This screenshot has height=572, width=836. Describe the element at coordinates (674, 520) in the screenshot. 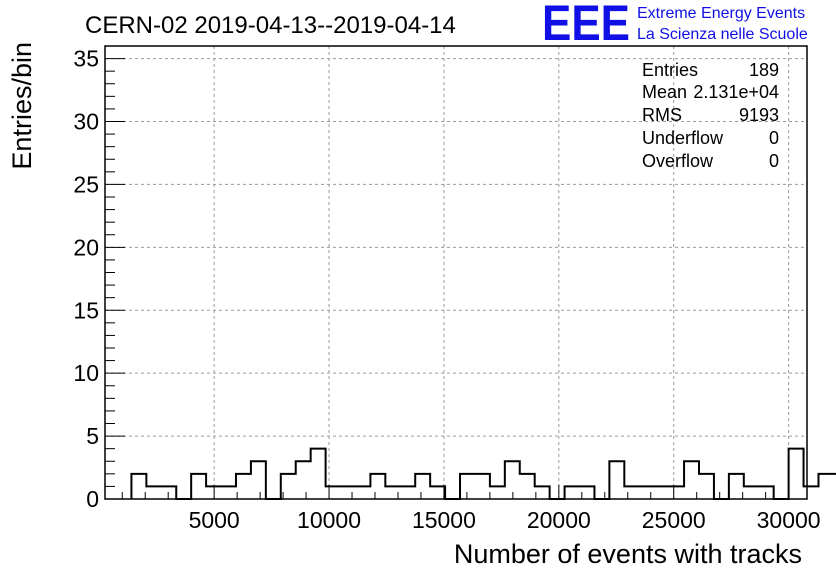

I see `x-tick-label: 25000` at that location.